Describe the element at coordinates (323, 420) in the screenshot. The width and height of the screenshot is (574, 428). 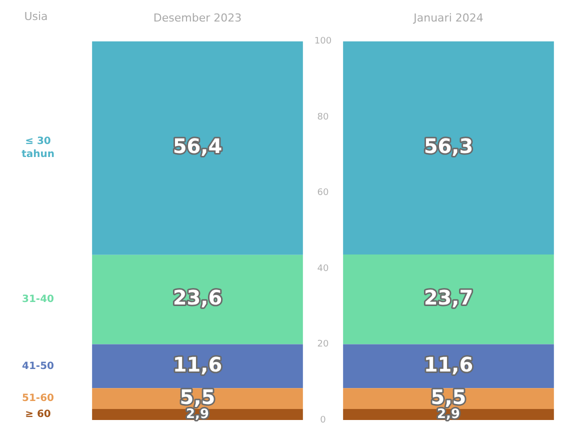
I see `y-tick-label: 0` at that location.